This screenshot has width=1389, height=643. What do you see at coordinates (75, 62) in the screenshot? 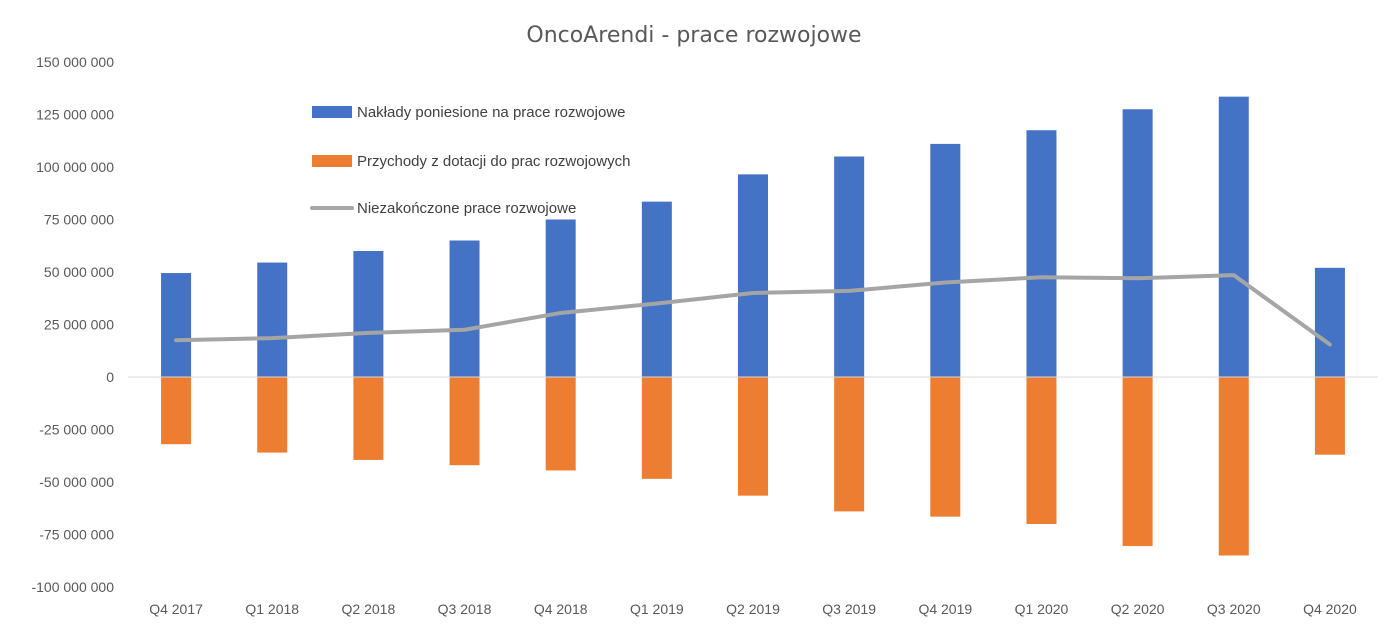
I see `y-tick-label: 150 000 000` at bounding box center [75, 62].